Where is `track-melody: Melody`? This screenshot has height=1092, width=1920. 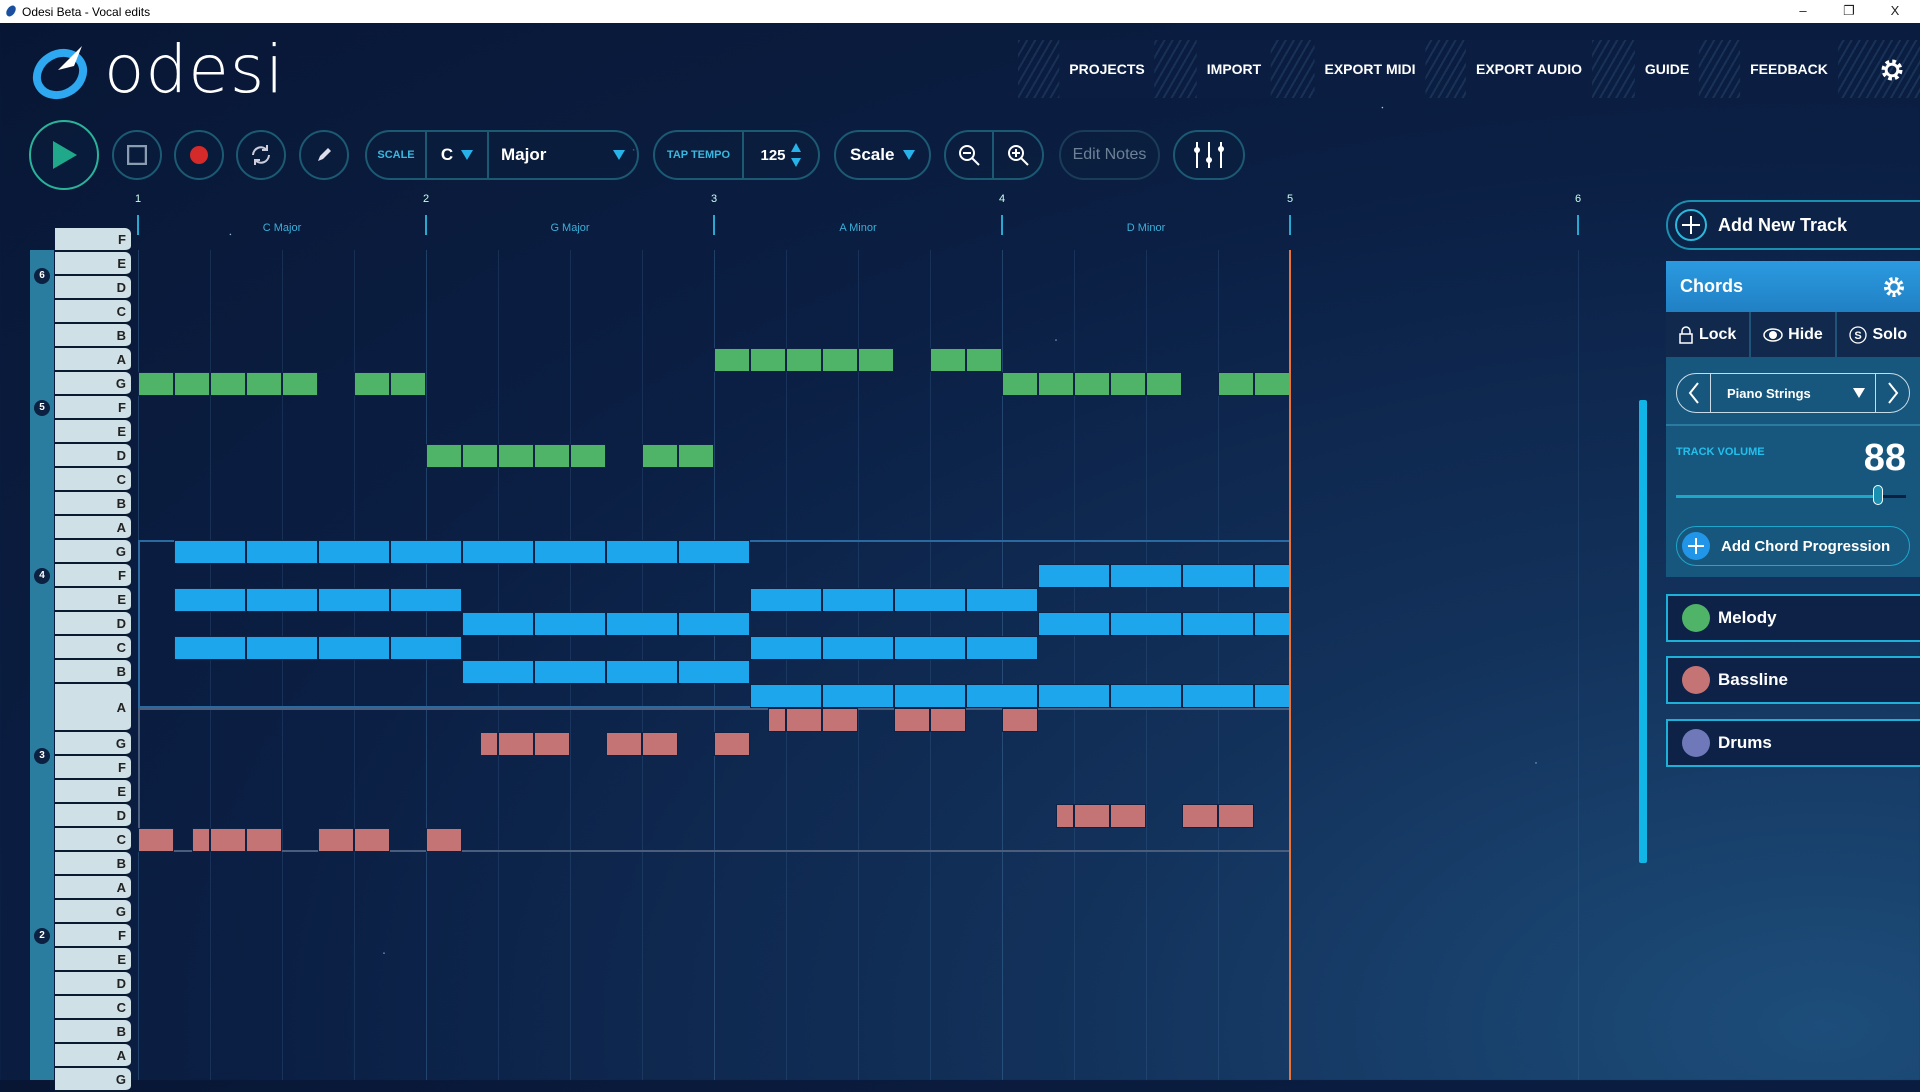
track-melody: Melody is located at coordinates (1793, 618).